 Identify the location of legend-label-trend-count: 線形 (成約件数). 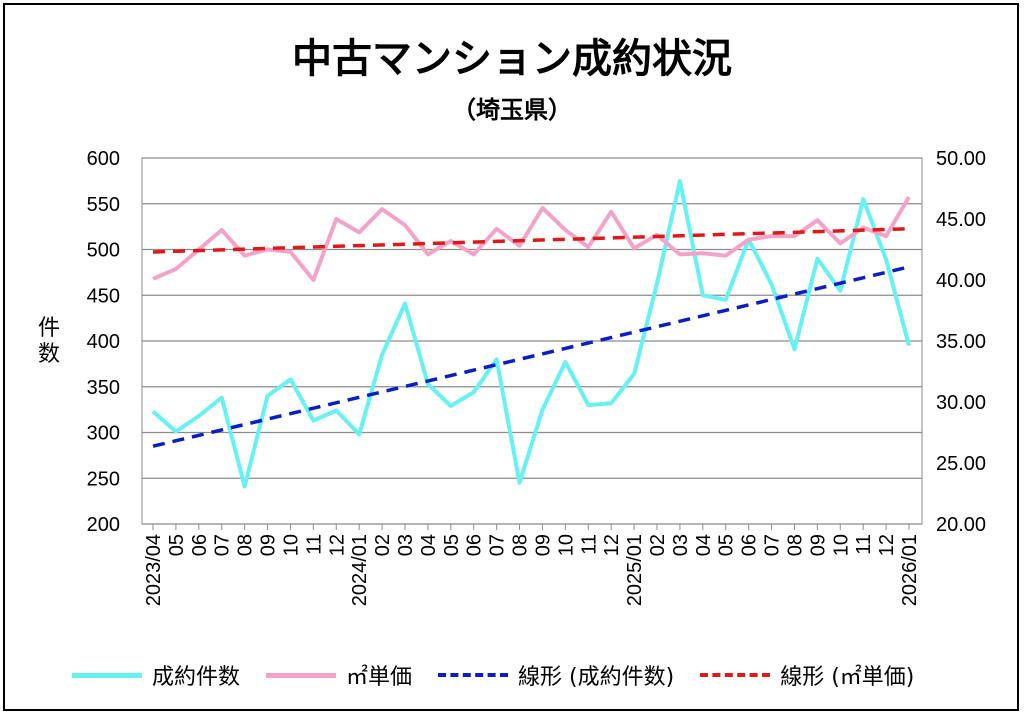
(596, 677).